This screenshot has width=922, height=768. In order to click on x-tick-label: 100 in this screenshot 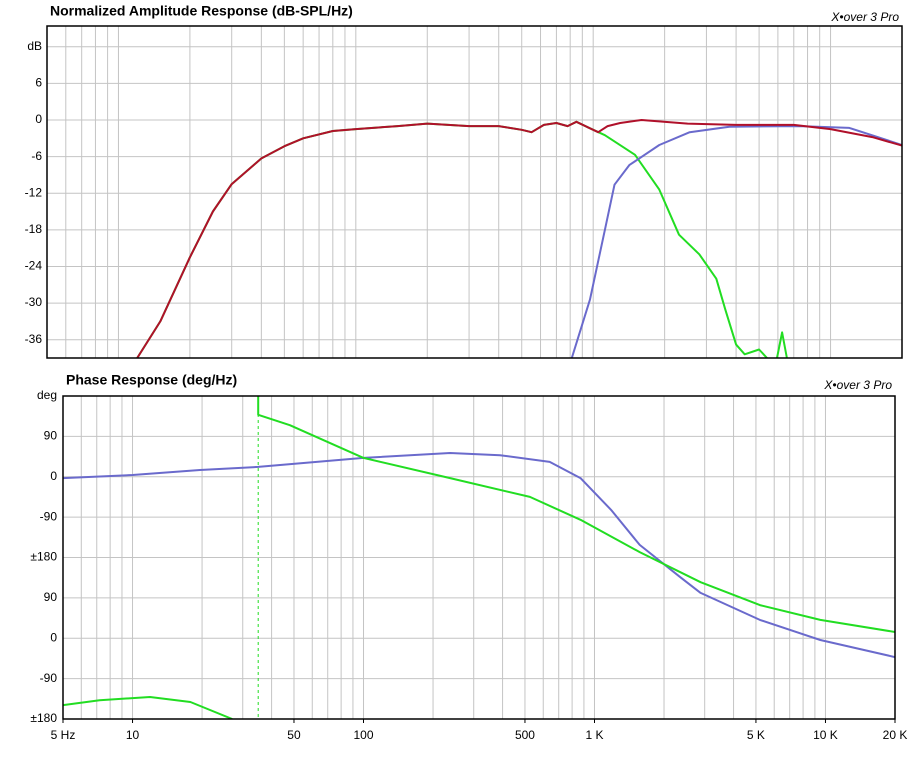, I will do `click(363, 735)`.